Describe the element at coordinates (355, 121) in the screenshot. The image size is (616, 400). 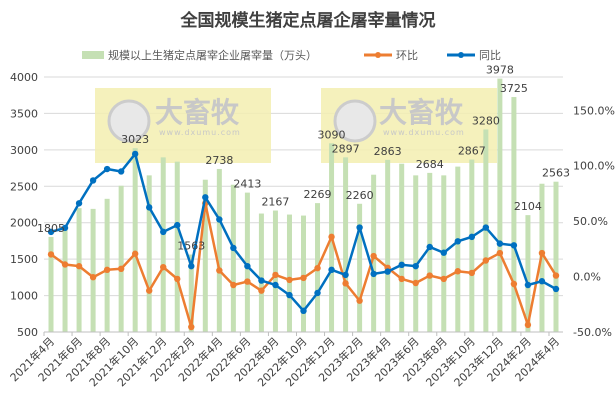
I see `watermark-logo-icon` at that location.